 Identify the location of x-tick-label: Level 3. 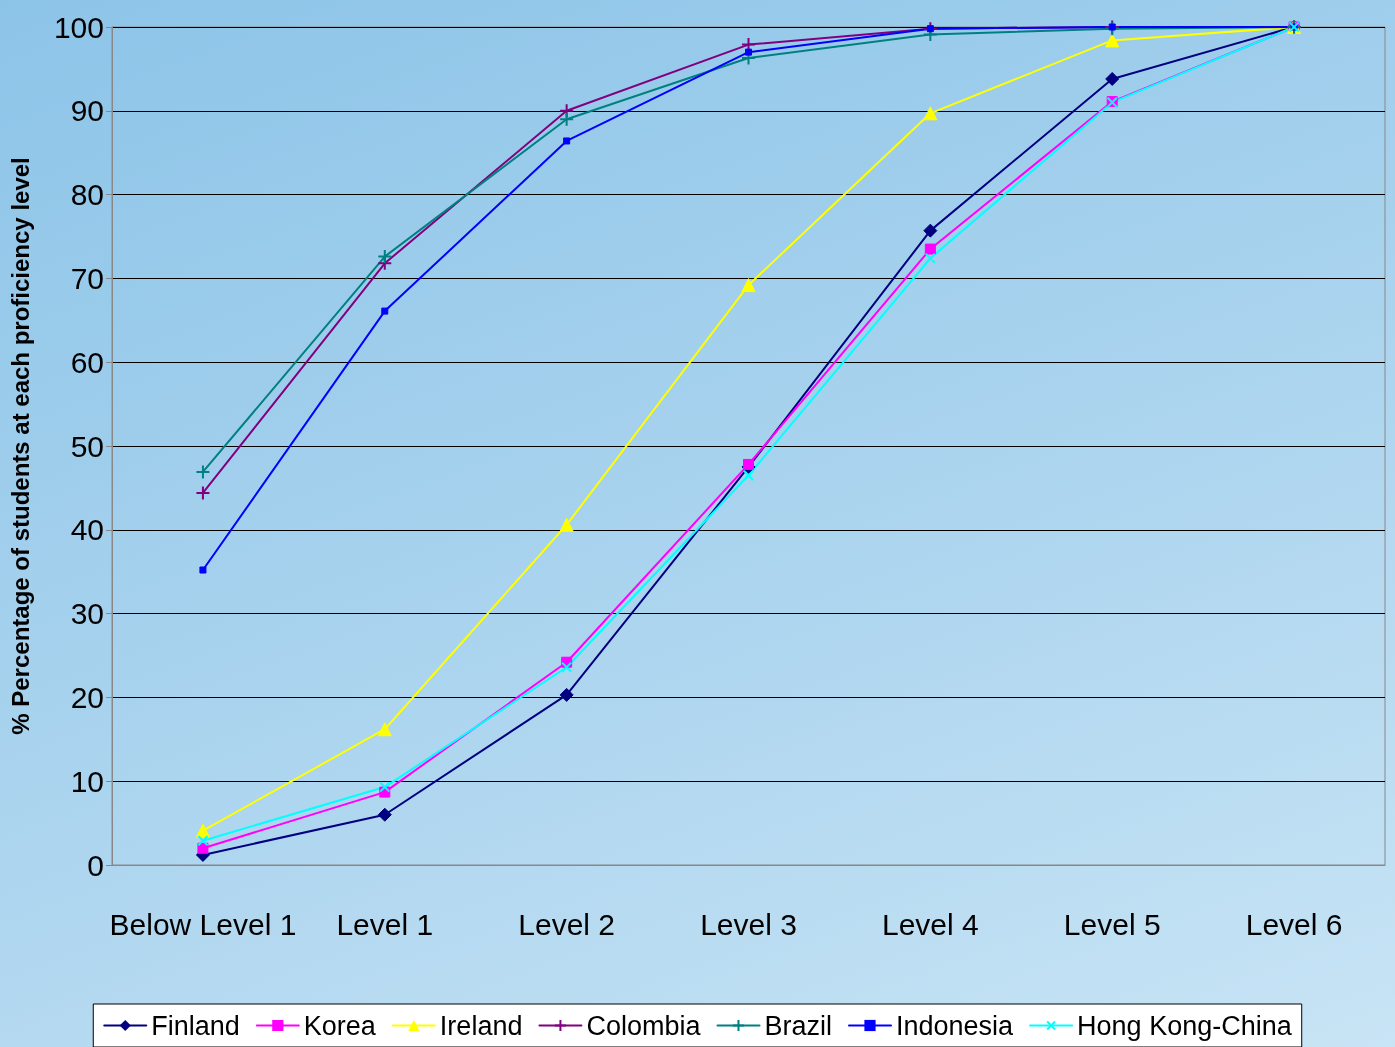
(748, 924).